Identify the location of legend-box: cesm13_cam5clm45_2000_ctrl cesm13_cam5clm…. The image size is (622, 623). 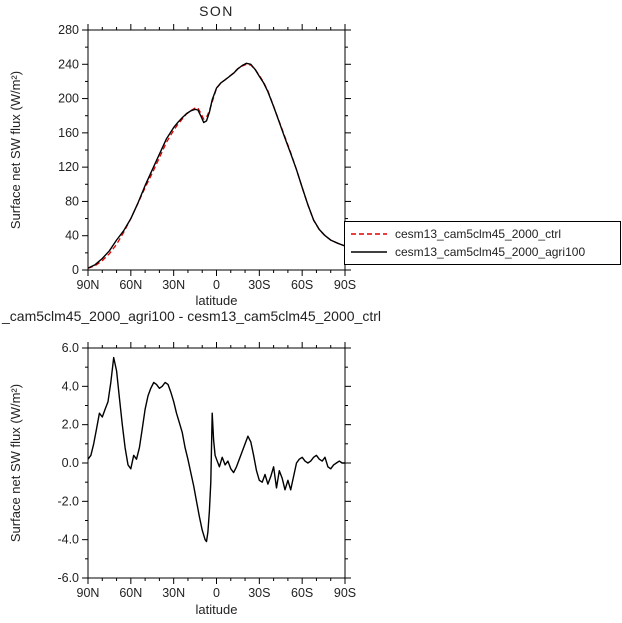
(482, 243).